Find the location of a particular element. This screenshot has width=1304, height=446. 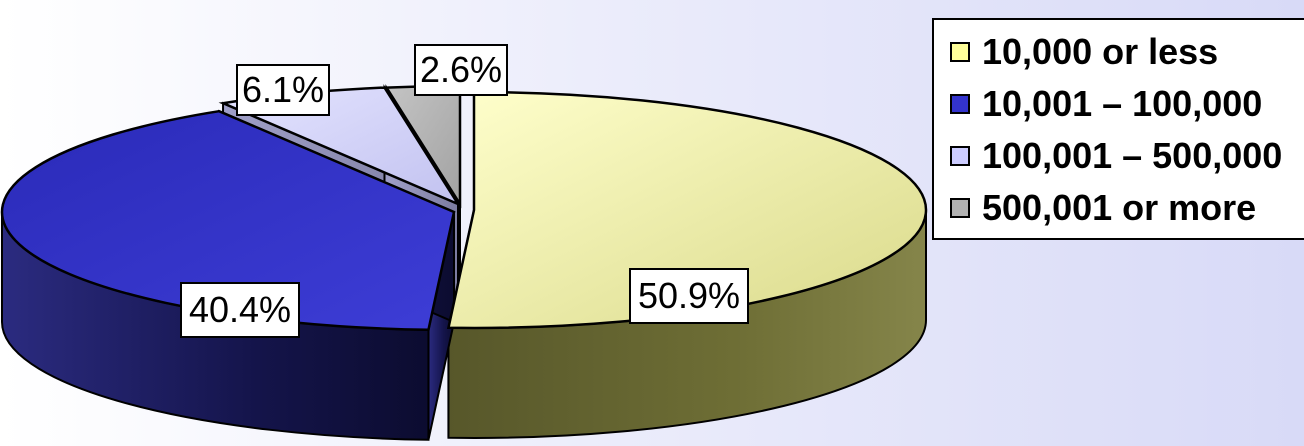

legend-item-100001-500000: 100,001 – 500,000 is located at coordinates (1116, 156).